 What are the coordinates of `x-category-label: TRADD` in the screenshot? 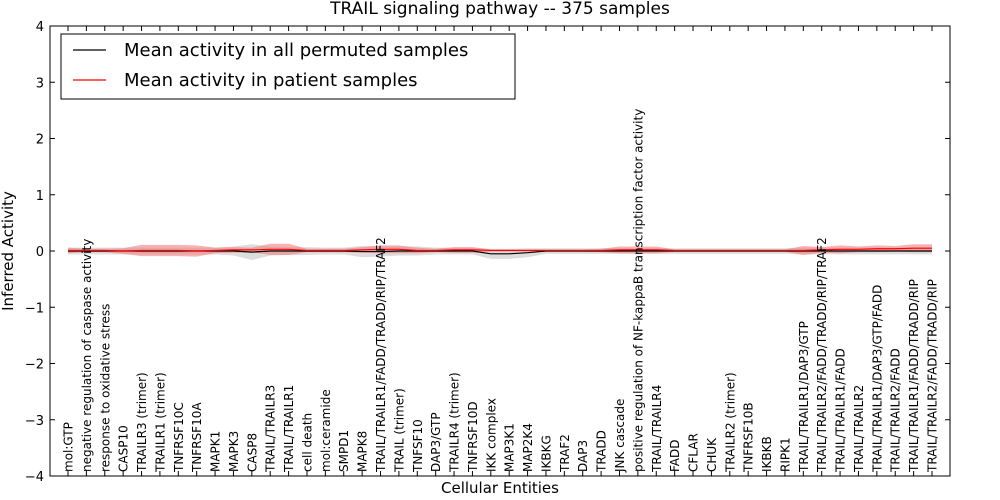 It's located at (602, 451).